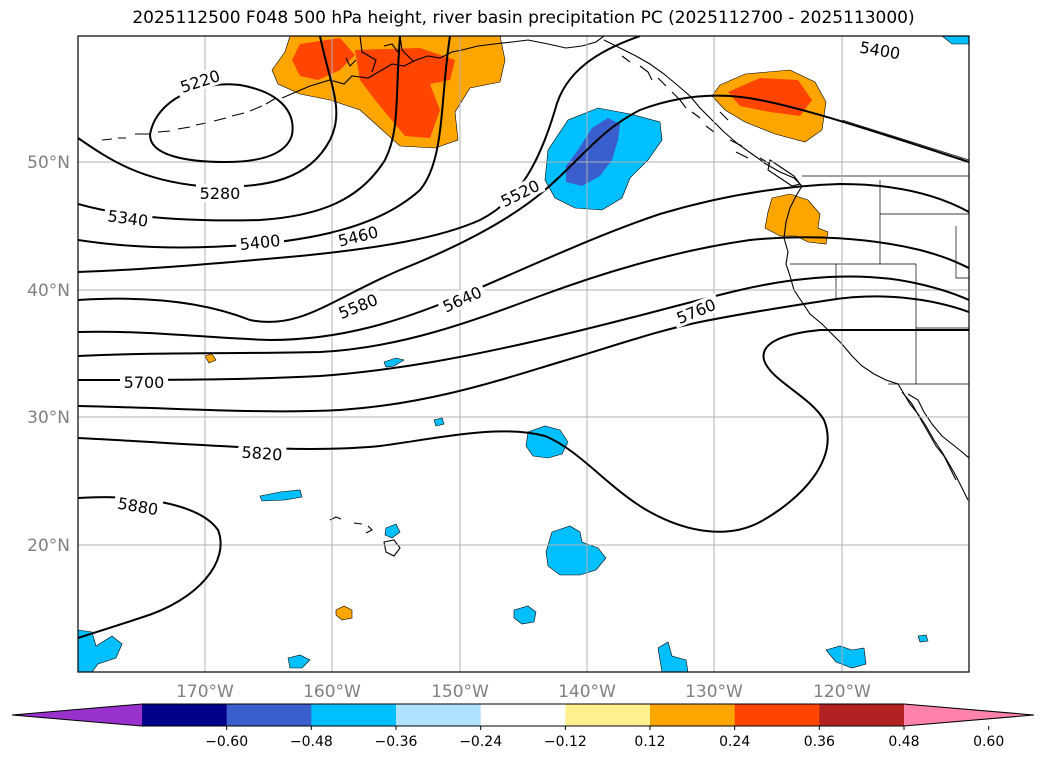 The width and height of the screenshot is (1047, 765). What do you see at coordinates (819, 742) in the screenshot?
I see `colorbar-tick-label: 0.36` at bounding box center [819, 742].